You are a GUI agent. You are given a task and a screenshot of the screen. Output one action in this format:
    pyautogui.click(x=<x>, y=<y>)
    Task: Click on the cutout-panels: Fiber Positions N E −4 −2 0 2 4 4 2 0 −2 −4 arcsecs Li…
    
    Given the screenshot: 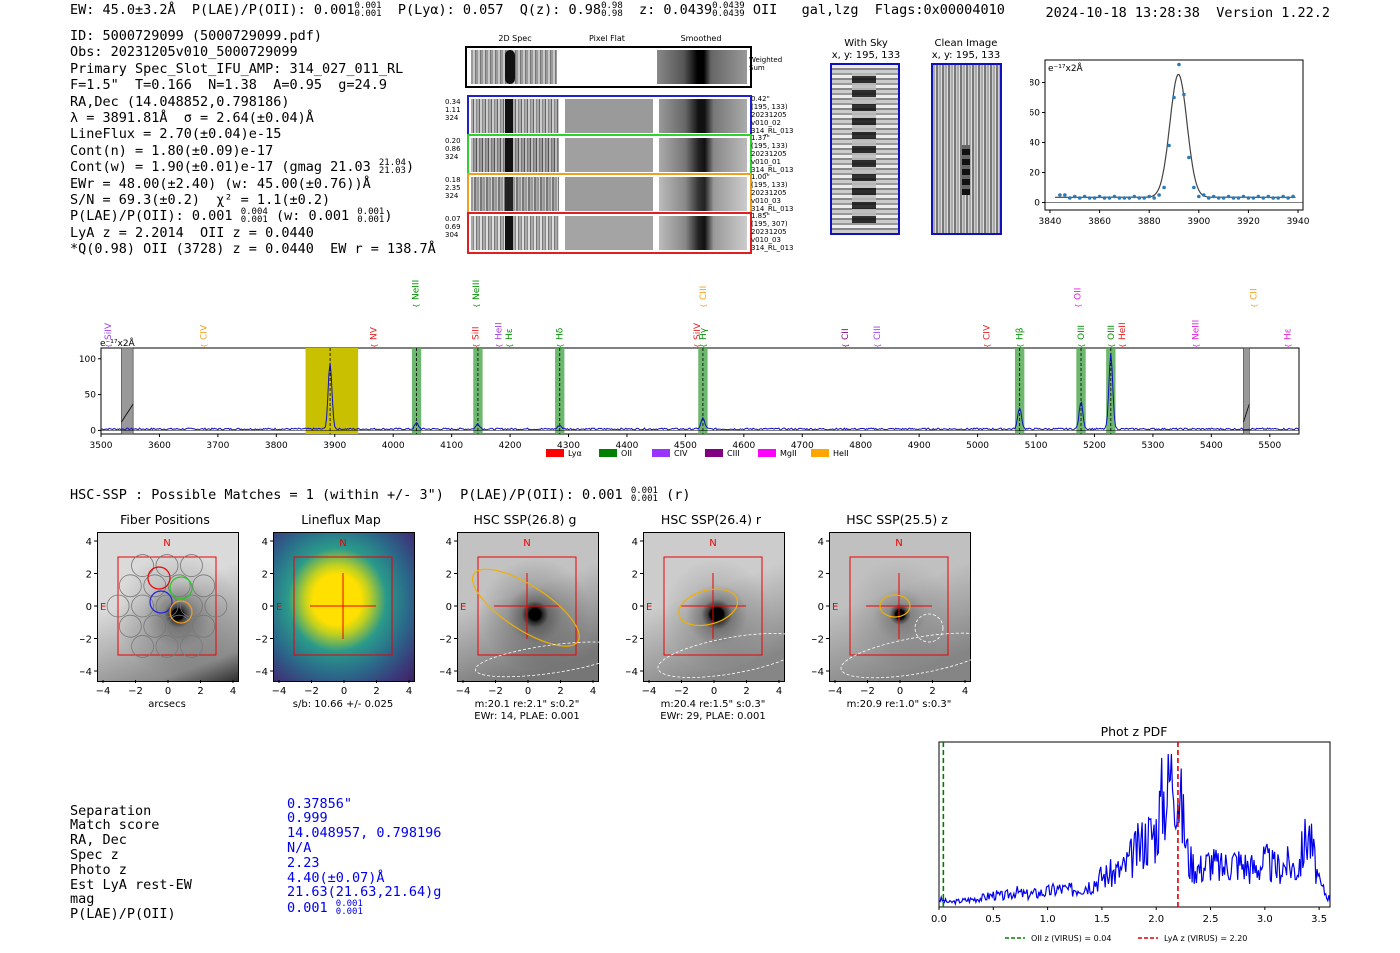 What is the action you would take?
    pyautogui.click(x=521, y=619)
    